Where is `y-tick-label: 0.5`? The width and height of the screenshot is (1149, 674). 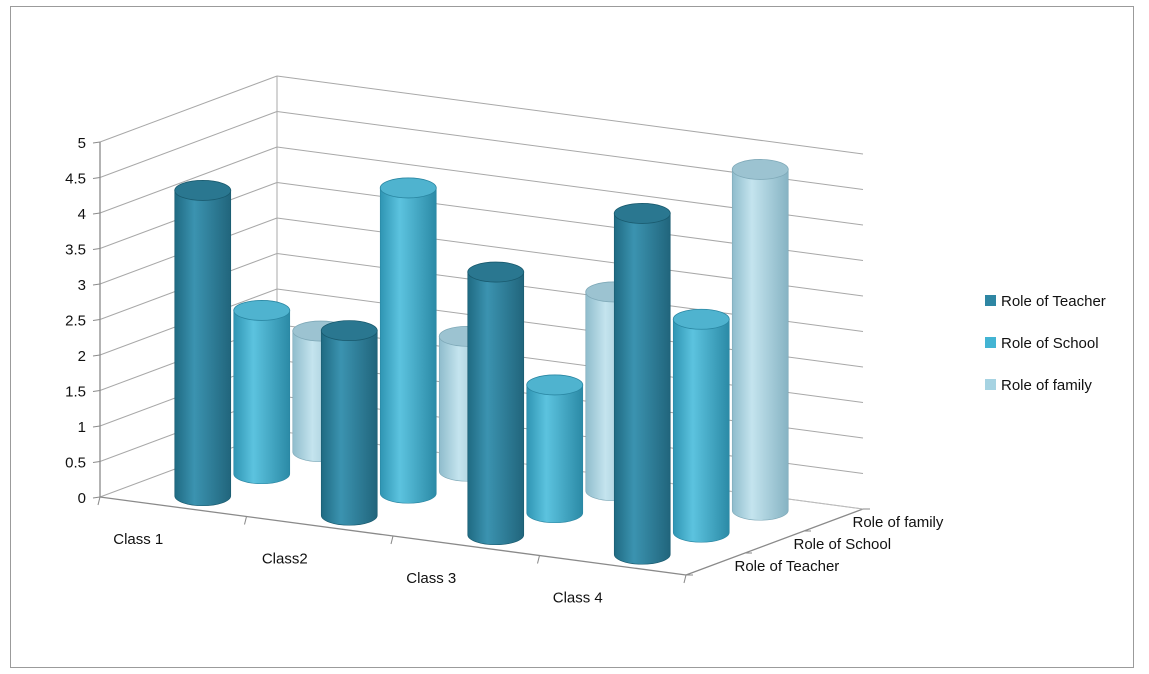 y-tick-label: 0.5 is located at coordinates (75, 463).